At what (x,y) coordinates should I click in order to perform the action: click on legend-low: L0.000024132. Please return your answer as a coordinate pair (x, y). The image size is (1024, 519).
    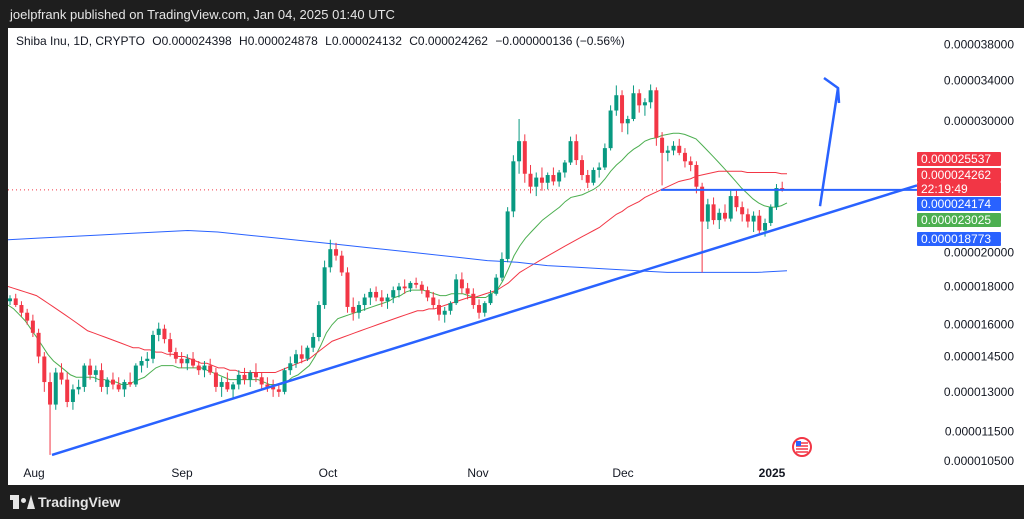
    Looking at the image, I should click on (363, 41).